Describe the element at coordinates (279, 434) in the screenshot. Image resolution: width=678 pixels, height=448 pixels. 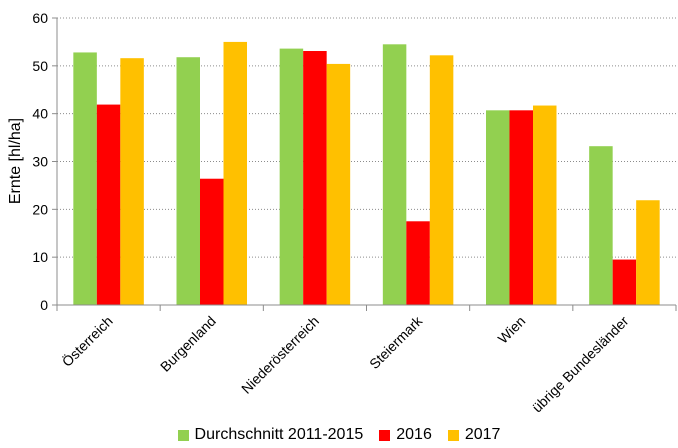
I see `legend-label: Durchschnitt 2011-2015` at that location.